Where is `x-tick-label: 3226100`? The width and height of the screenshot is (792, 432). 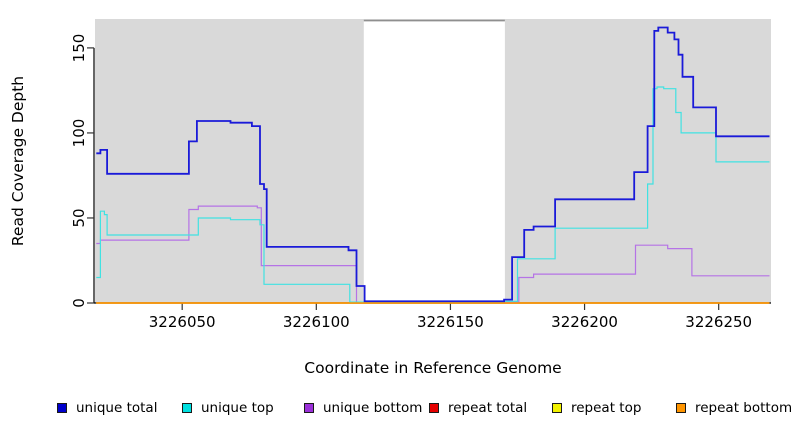 x-tick-label: 3226100 is located at coordinates (316, 322).